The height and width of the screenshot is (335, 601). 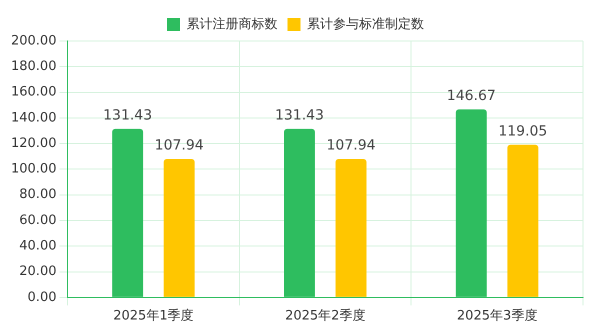 I want to click on y-tick-label: 160.00, so click(x=33, y=92).